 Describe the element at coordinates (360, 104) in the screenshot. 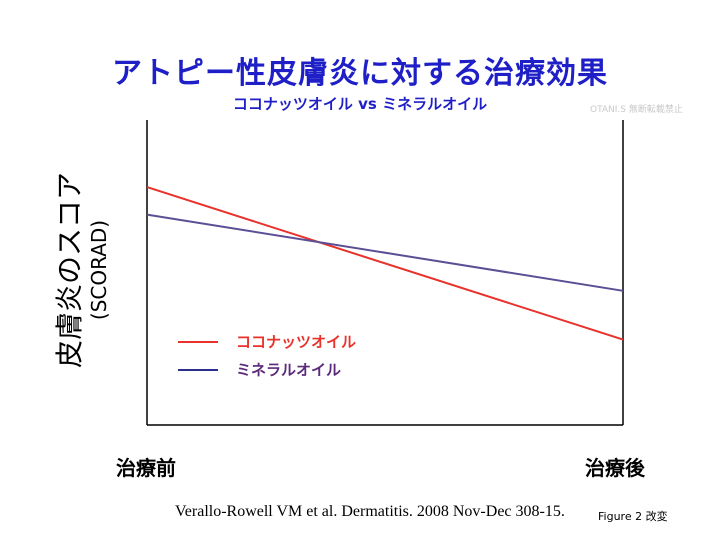

I see `chart-subtitle: ココナッツオイル vs ミネラルオイル` at that location.